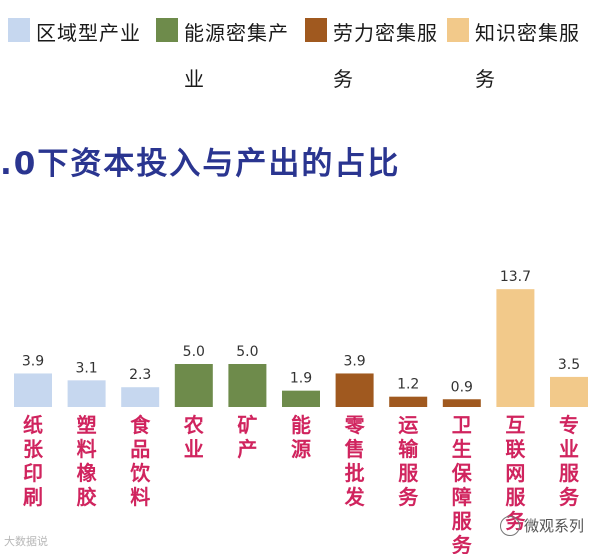 This screenshot has width=595, height=554. I want to click on category-label: 刷, so click(33, 497).